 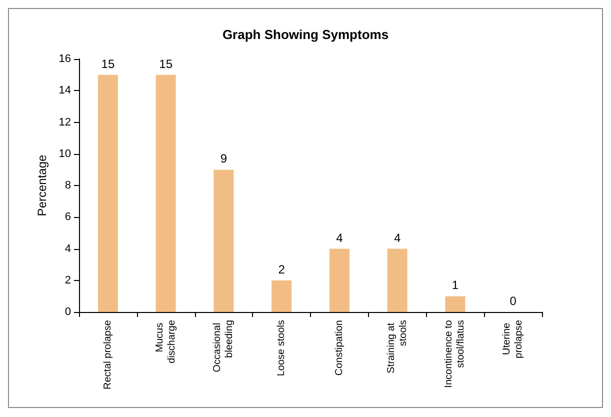 I want to click on y-tick-label: 16, so click(x=64, y=59).